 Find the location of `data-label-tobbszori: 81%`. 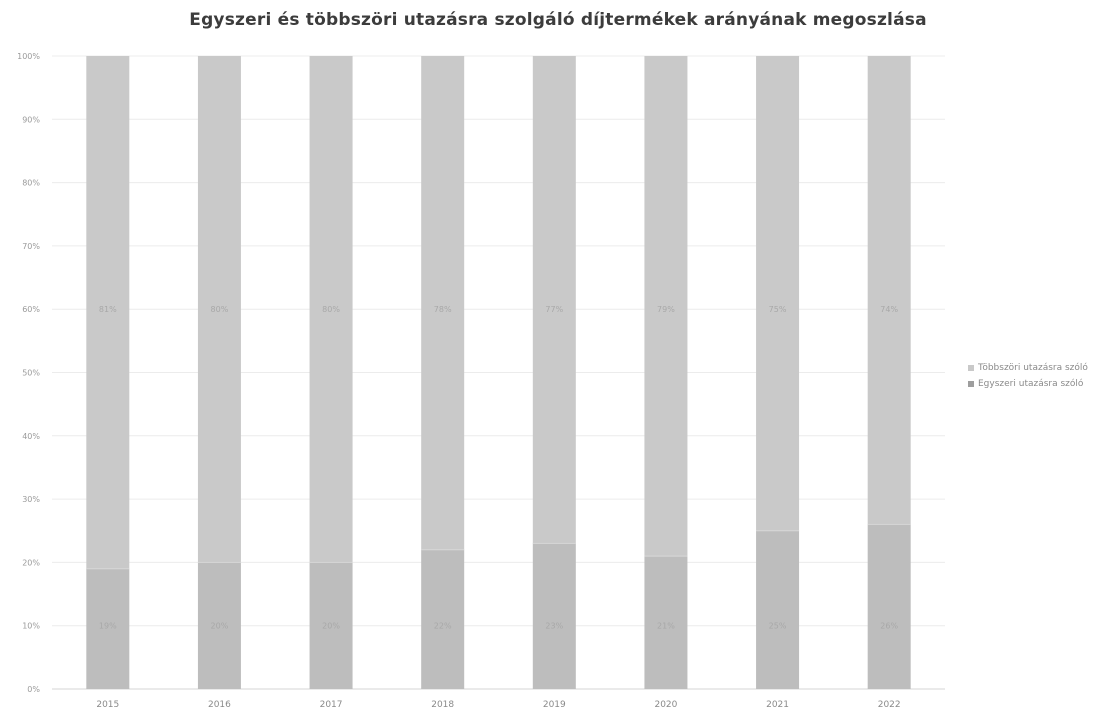

data-label-tobbszori: 81% is located at coordinates (108, 309).